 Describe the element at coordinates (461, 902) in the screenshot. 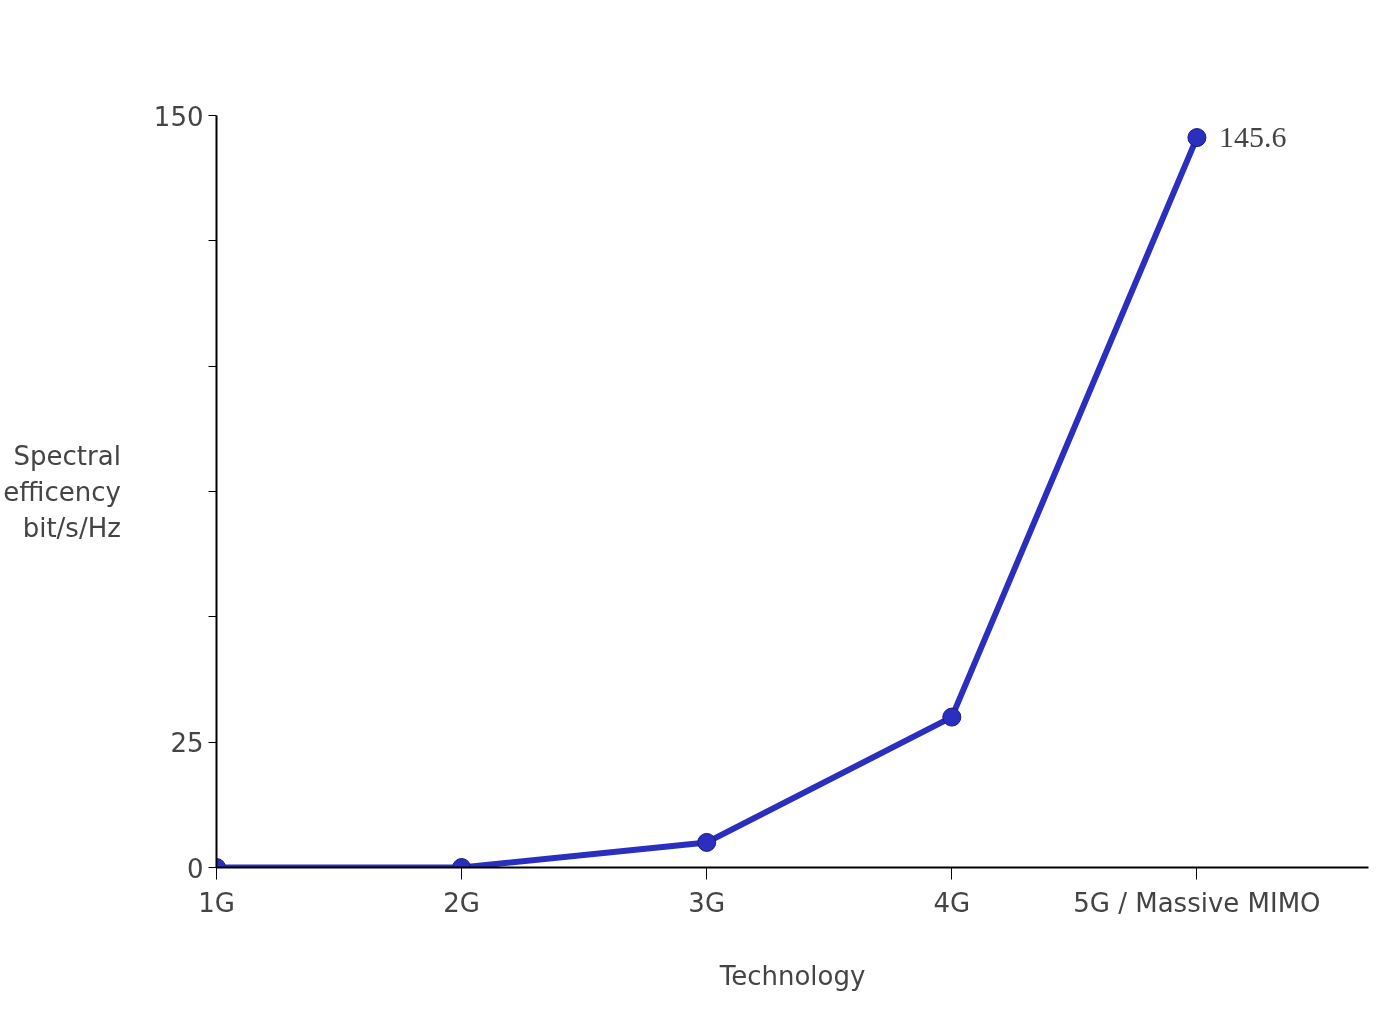

I see `x-tick-label: 2G` at that location.